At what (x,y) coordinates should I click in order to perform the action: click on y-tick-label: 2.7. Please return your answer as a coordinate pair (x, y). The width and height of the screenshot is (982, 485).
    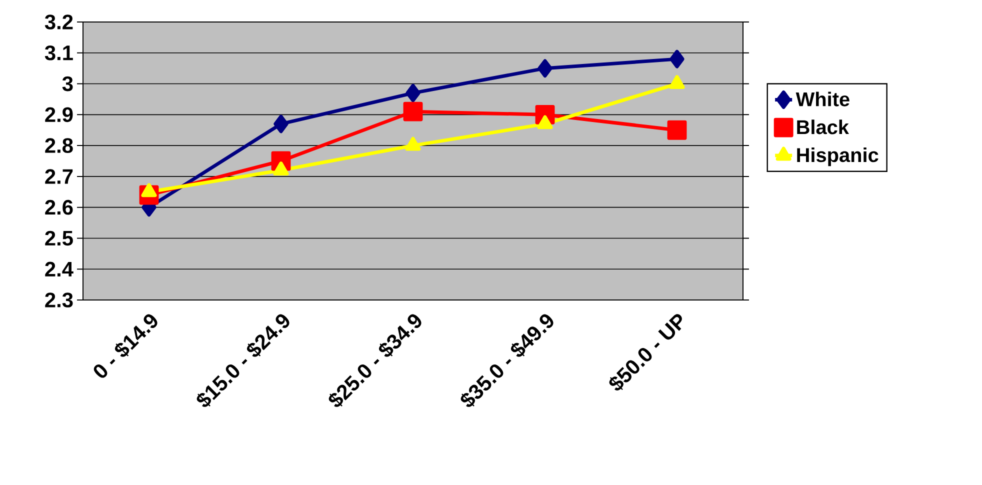
    Looking at the image, I should click on (59, 176).